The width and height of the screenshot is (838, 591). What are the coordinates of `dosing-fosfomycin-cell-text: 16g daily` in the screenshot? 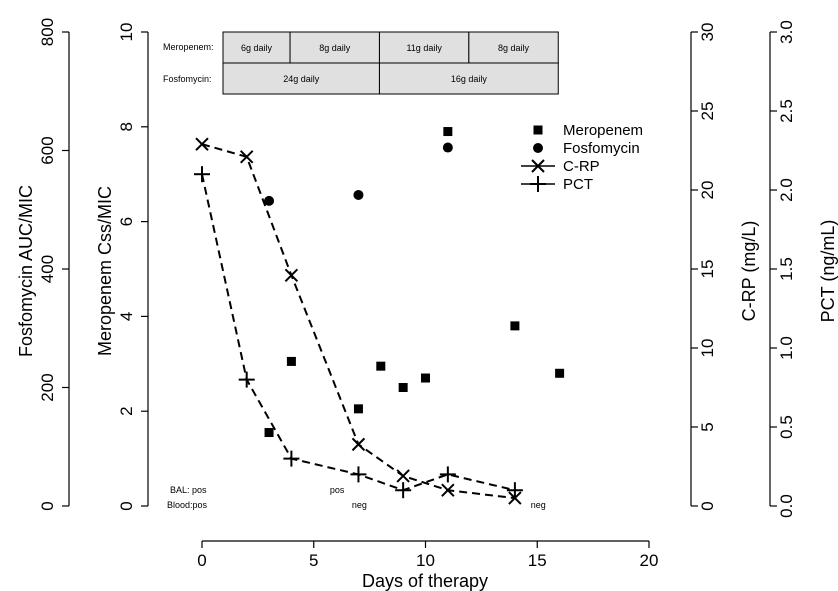 It's located at (469, 79).